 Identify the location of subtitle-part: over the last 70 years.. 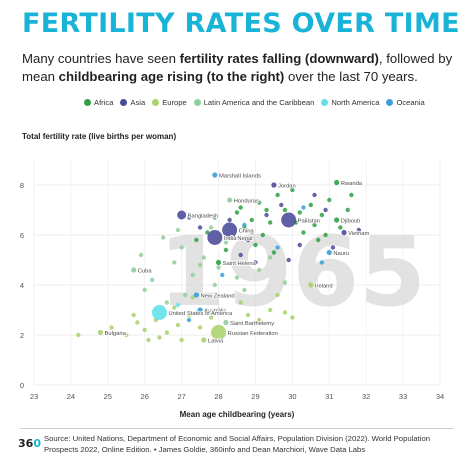
(351, 76).